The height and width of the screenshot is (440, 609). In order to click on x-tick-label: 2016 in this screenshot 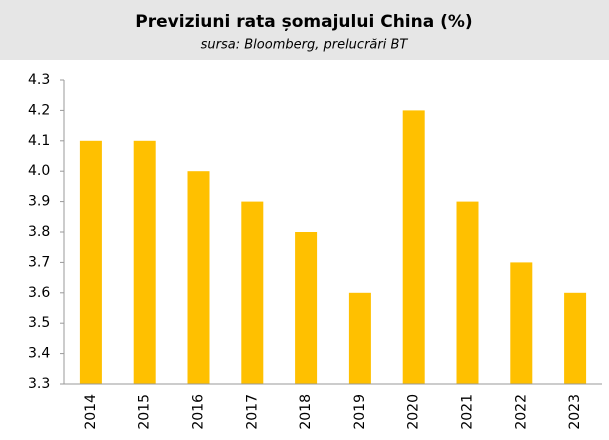, I will do `click(199, 412)`.